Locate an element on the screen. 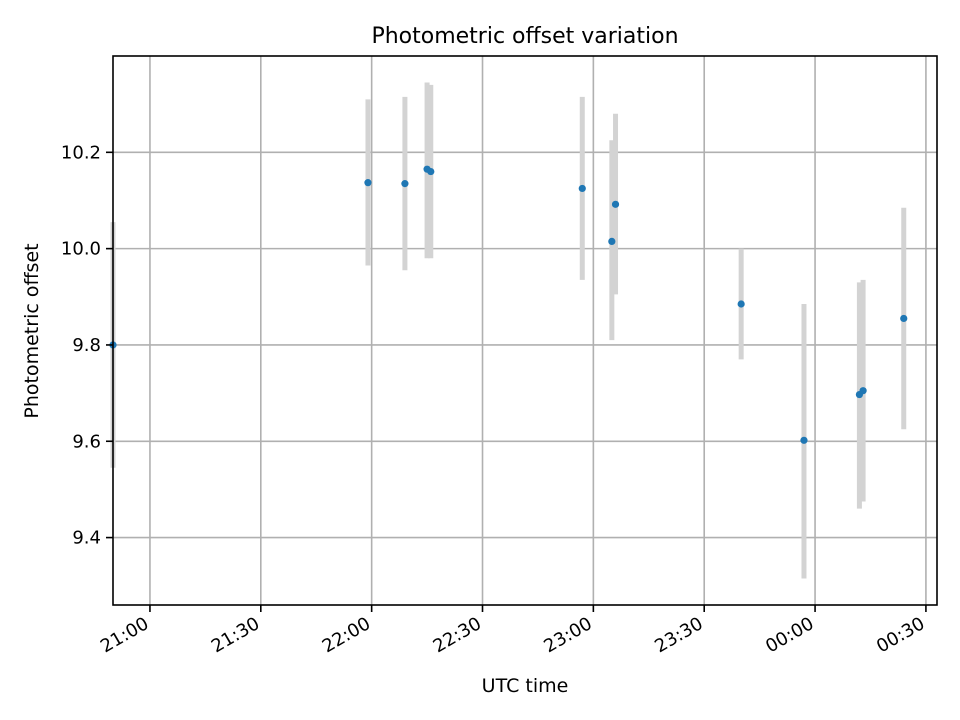 This screenshot has width=960, height=720. y-tick-label: 9.8 is located at coordinates (86, 345).